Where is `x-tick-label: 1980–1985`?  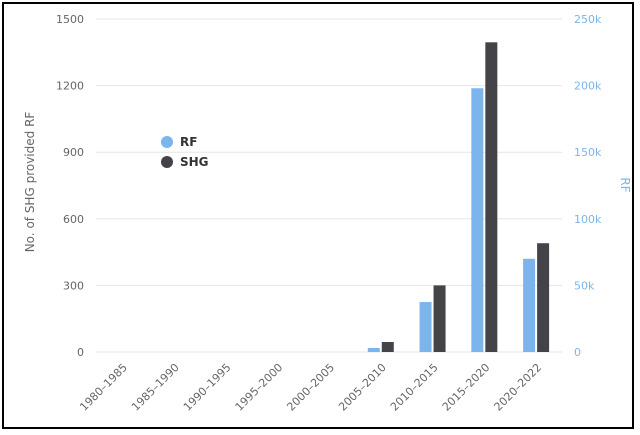 x-tick-label: 1980–1985 is located at coordinates (103, 387).